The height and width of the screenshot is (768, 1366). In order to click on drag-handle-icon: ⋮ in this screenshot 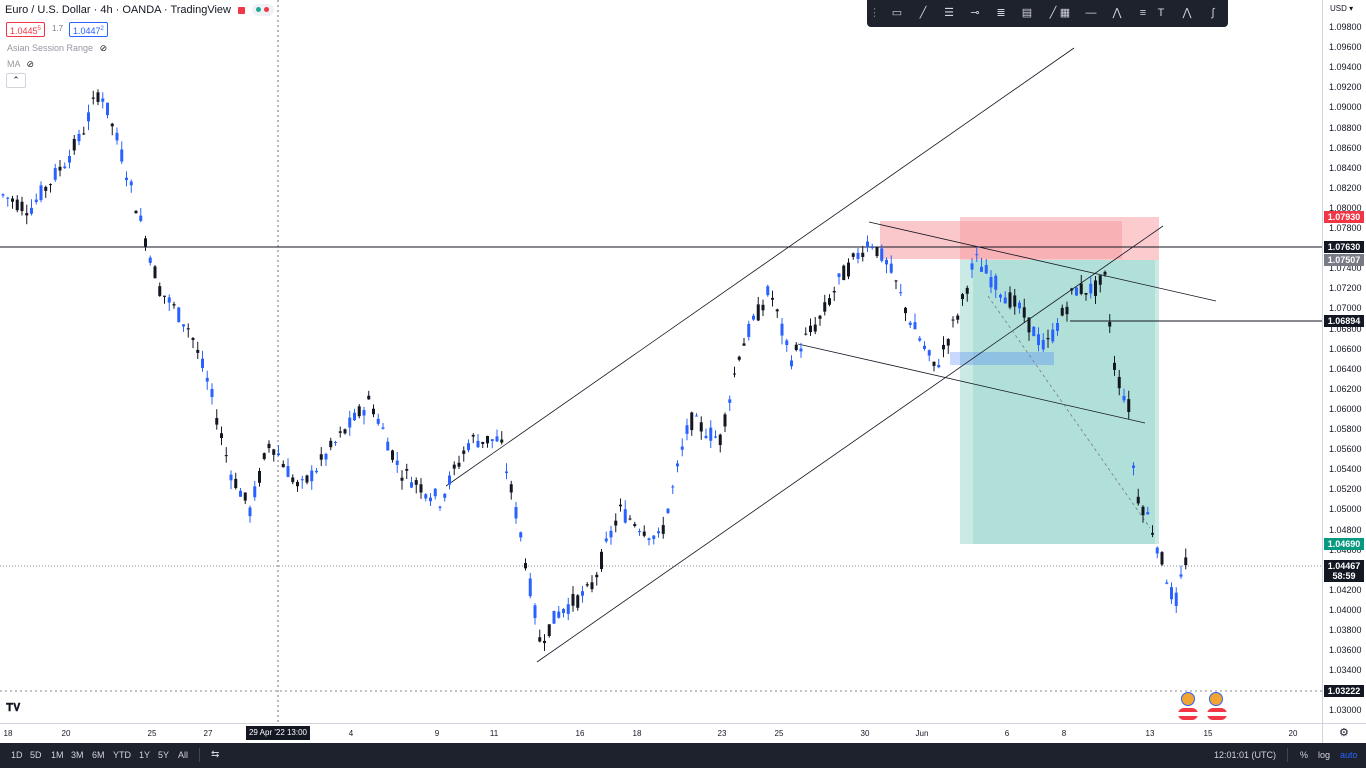, I will do `click(874, 13)`.